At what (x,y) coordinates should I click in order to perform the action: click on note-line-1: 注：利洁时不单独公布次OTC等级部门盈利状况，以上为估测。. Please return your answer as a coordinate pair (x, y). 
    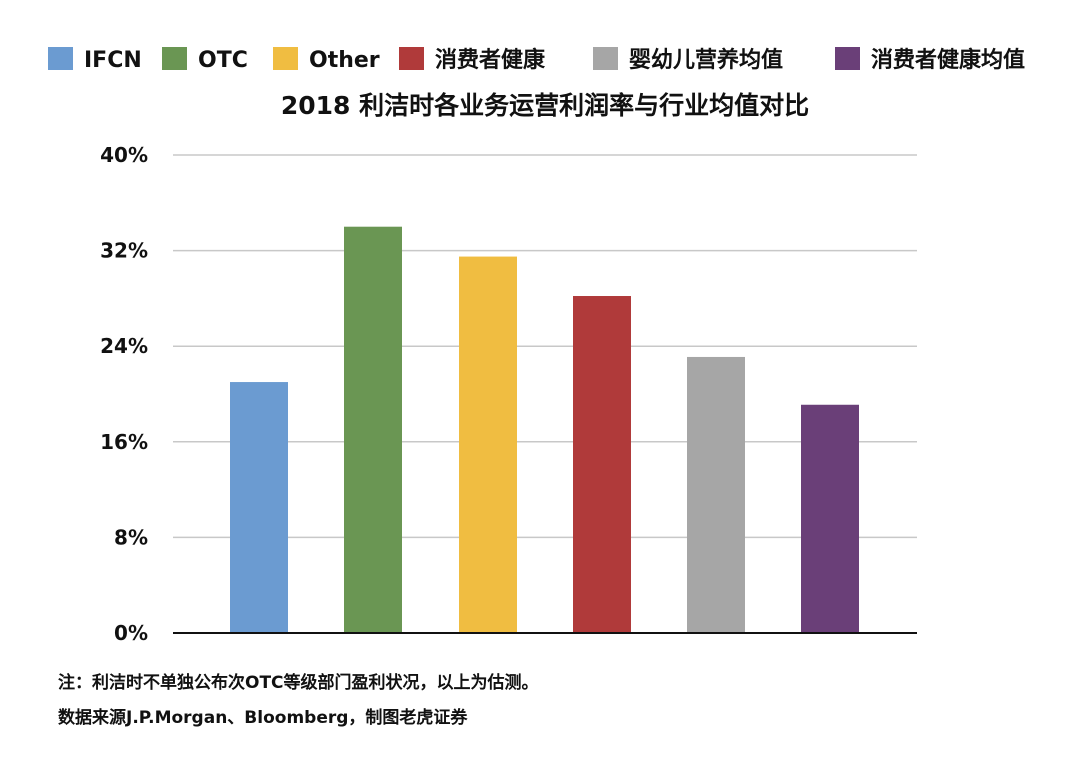
    Looking at the image, I should click on (298, 682).